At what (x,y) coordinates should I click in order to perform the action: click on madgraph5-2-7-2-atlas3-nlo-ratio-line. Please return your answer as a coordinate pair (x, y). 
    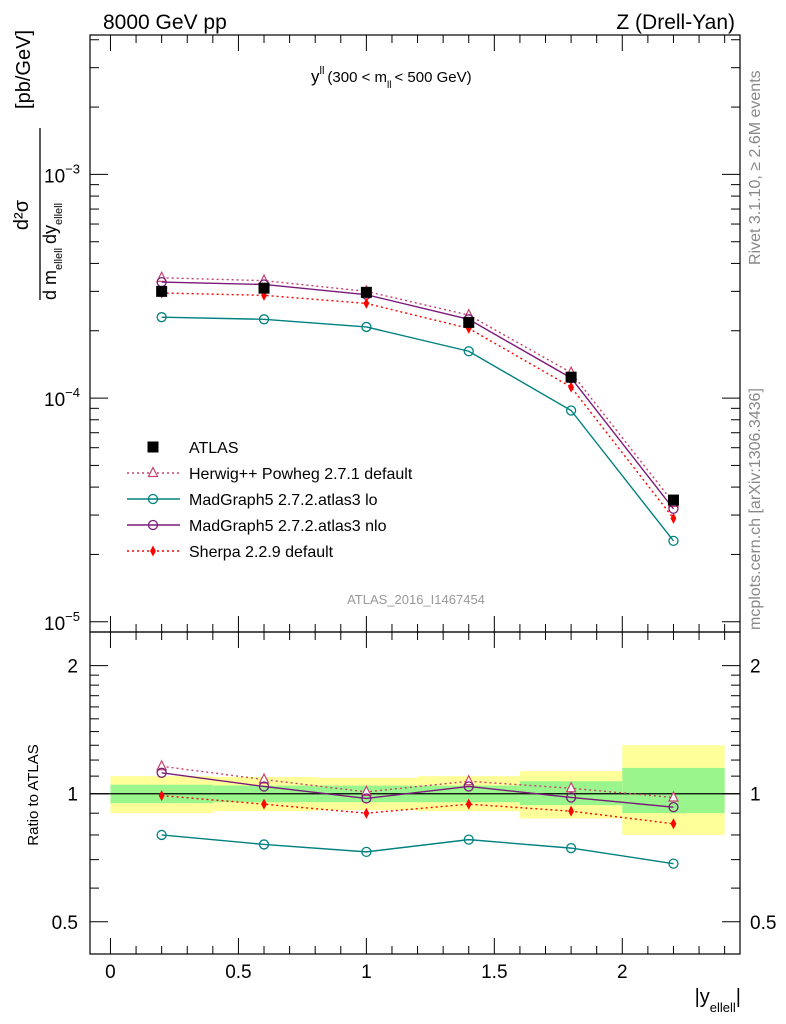
    Looking at the image, I should click on (417, 790).